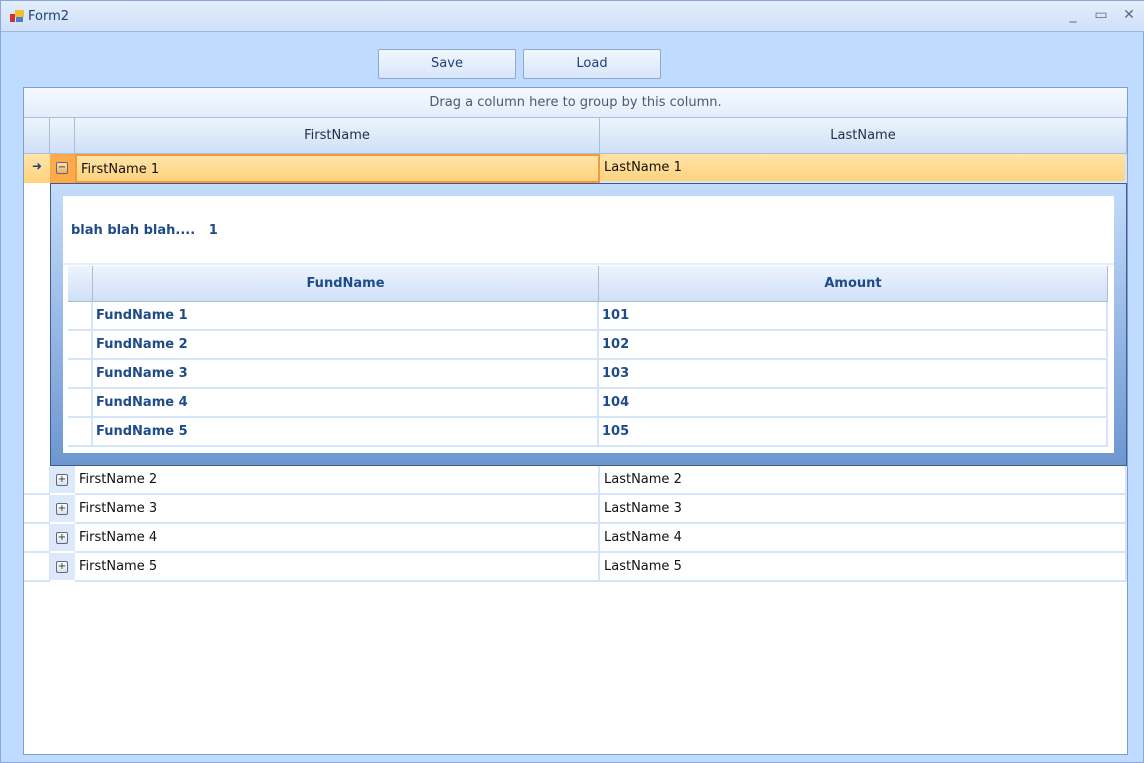 The image size is (1144, 763). Describe the element at coordinates (17, 16) in the screenshot. I see `app-icon` at that location.